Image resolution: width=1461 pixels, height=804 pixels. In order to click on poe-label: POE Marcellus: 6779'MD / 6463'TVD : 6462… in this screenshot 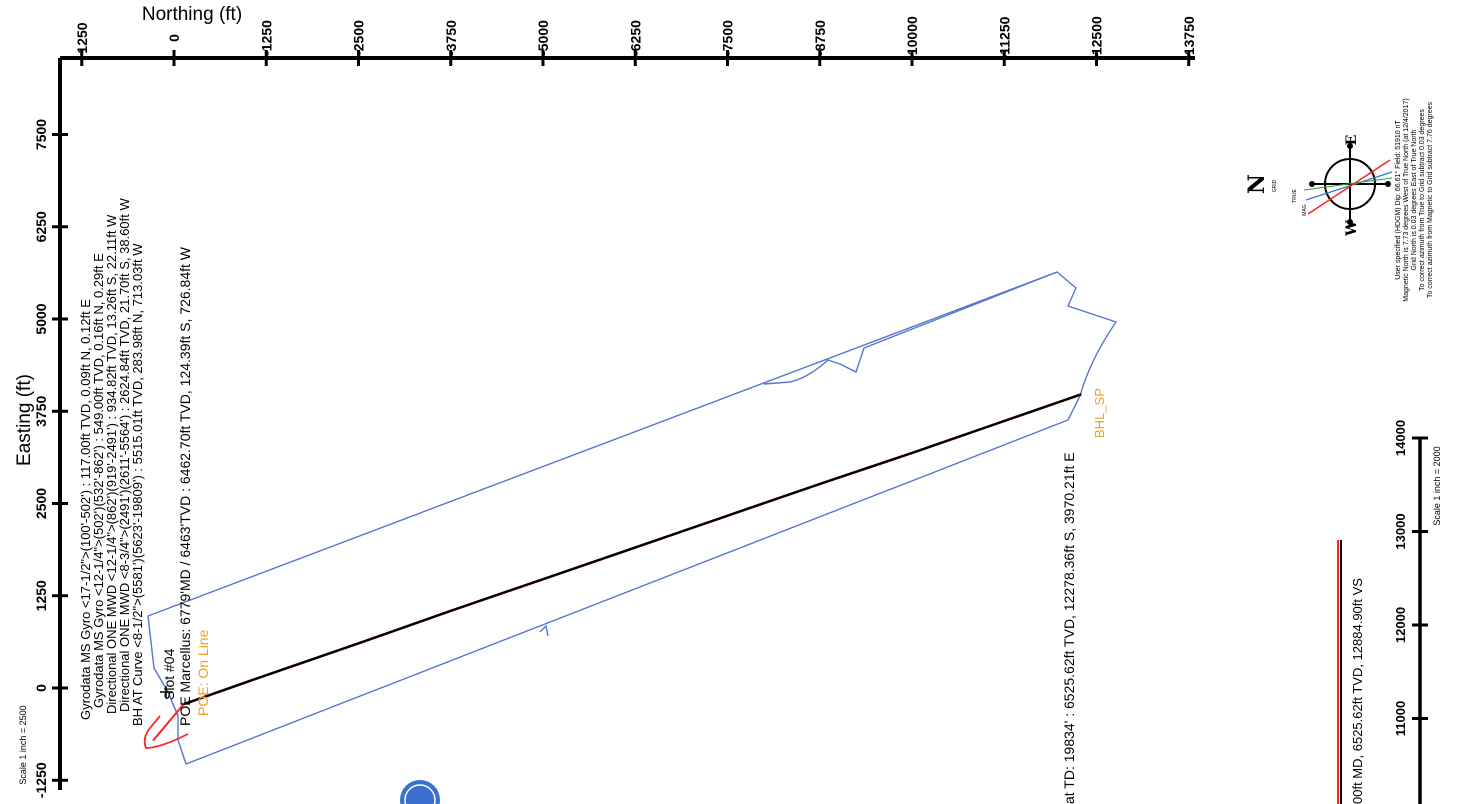, I will do `click(185, 486)`.